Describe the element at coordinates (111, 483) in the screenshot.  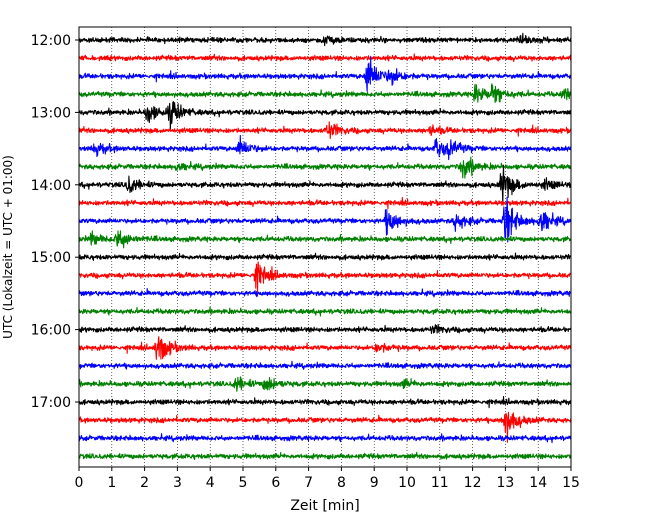
I see `x-tick-label: 1` at that location.